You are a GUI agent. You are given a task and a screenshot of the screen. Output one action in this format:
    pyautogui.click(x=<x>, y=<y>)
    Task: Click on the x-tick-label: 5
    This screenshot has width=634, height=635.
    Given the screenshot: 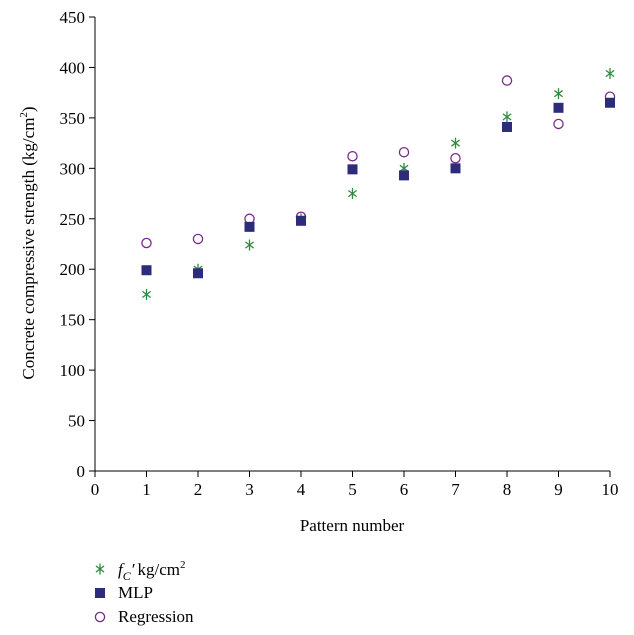 What is the action you would take?
    pyautogui.click(x=352, y=489)
    